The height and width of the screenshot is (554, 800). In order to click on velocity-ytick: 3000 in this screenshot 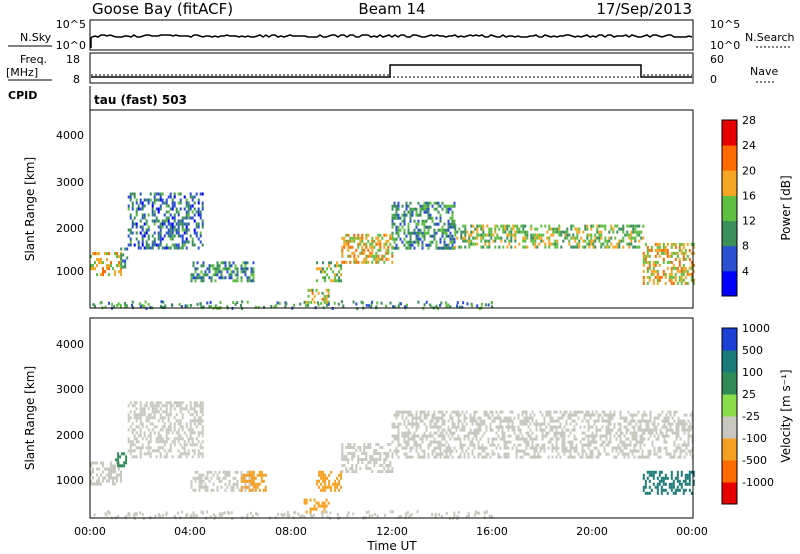, I will do `click(70, 389)`.